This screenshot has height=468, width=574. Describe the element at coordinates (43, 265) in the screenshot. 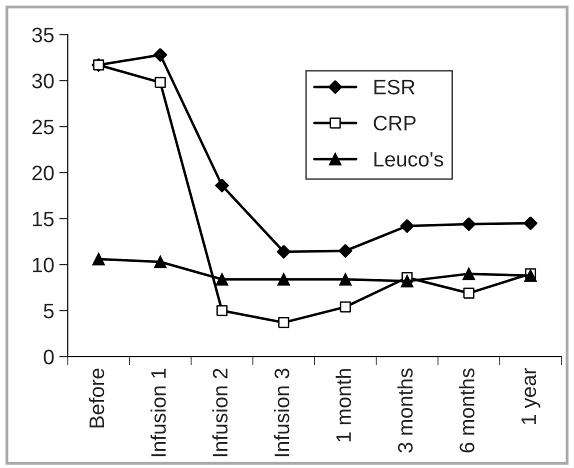

I see `y-tick-label: 10` at that location.